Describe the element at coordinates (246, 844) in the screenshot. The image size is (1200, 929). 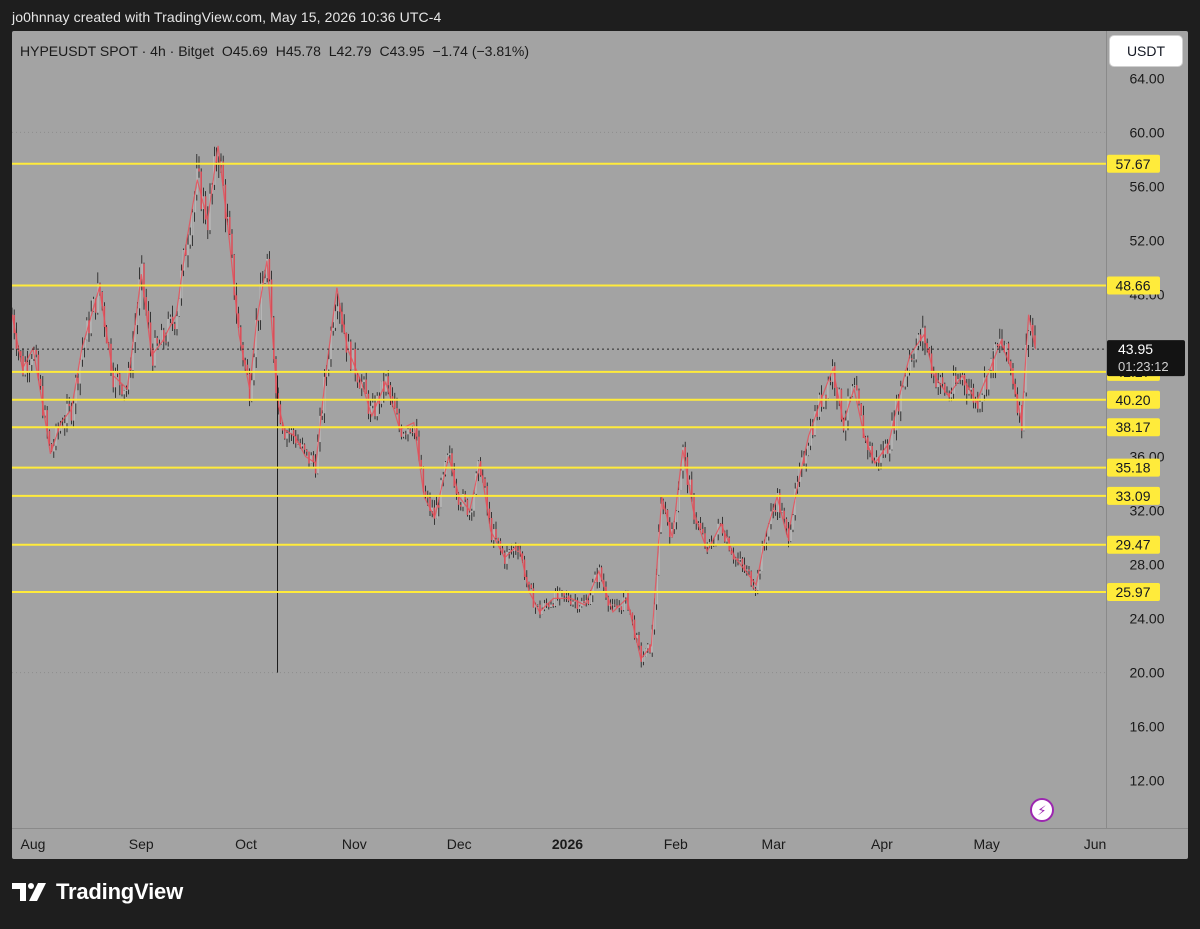
I see `x-tick-label: Oct` at that location.